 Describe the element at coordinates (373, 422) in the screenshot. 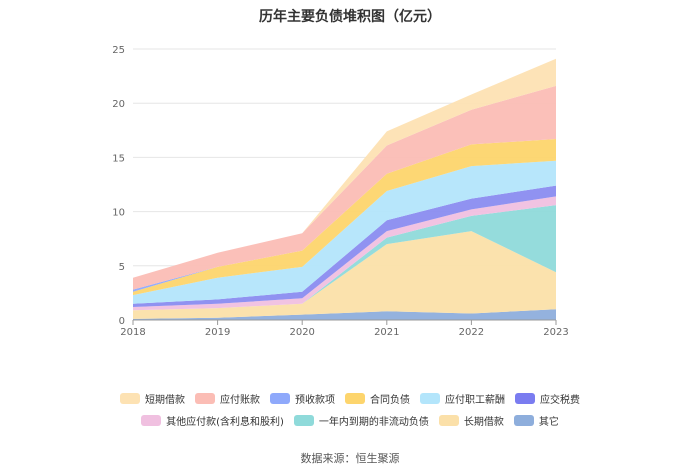

I see `legend-label: 一年内到期的非流动负债` at that location.